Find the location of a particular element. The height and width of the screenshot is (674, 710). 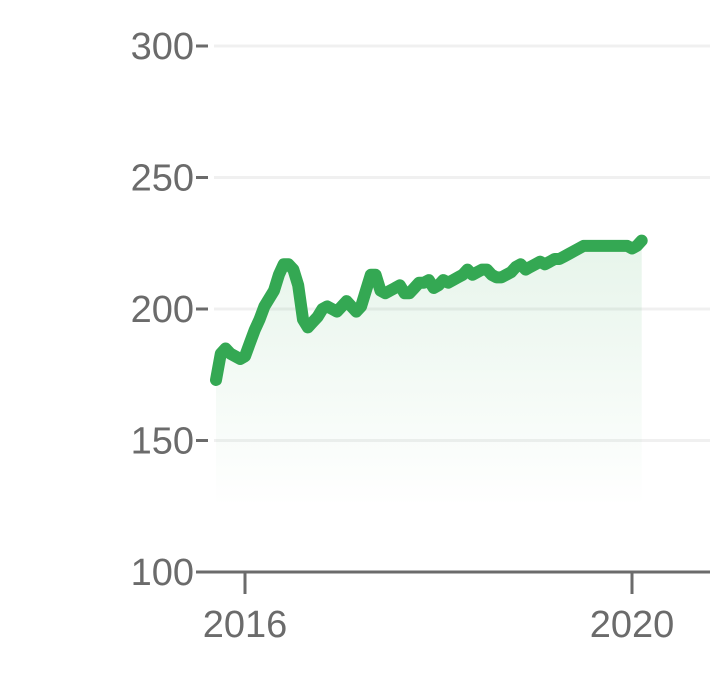

x-tick-label: 2016 is located at coordinates (245, 625).